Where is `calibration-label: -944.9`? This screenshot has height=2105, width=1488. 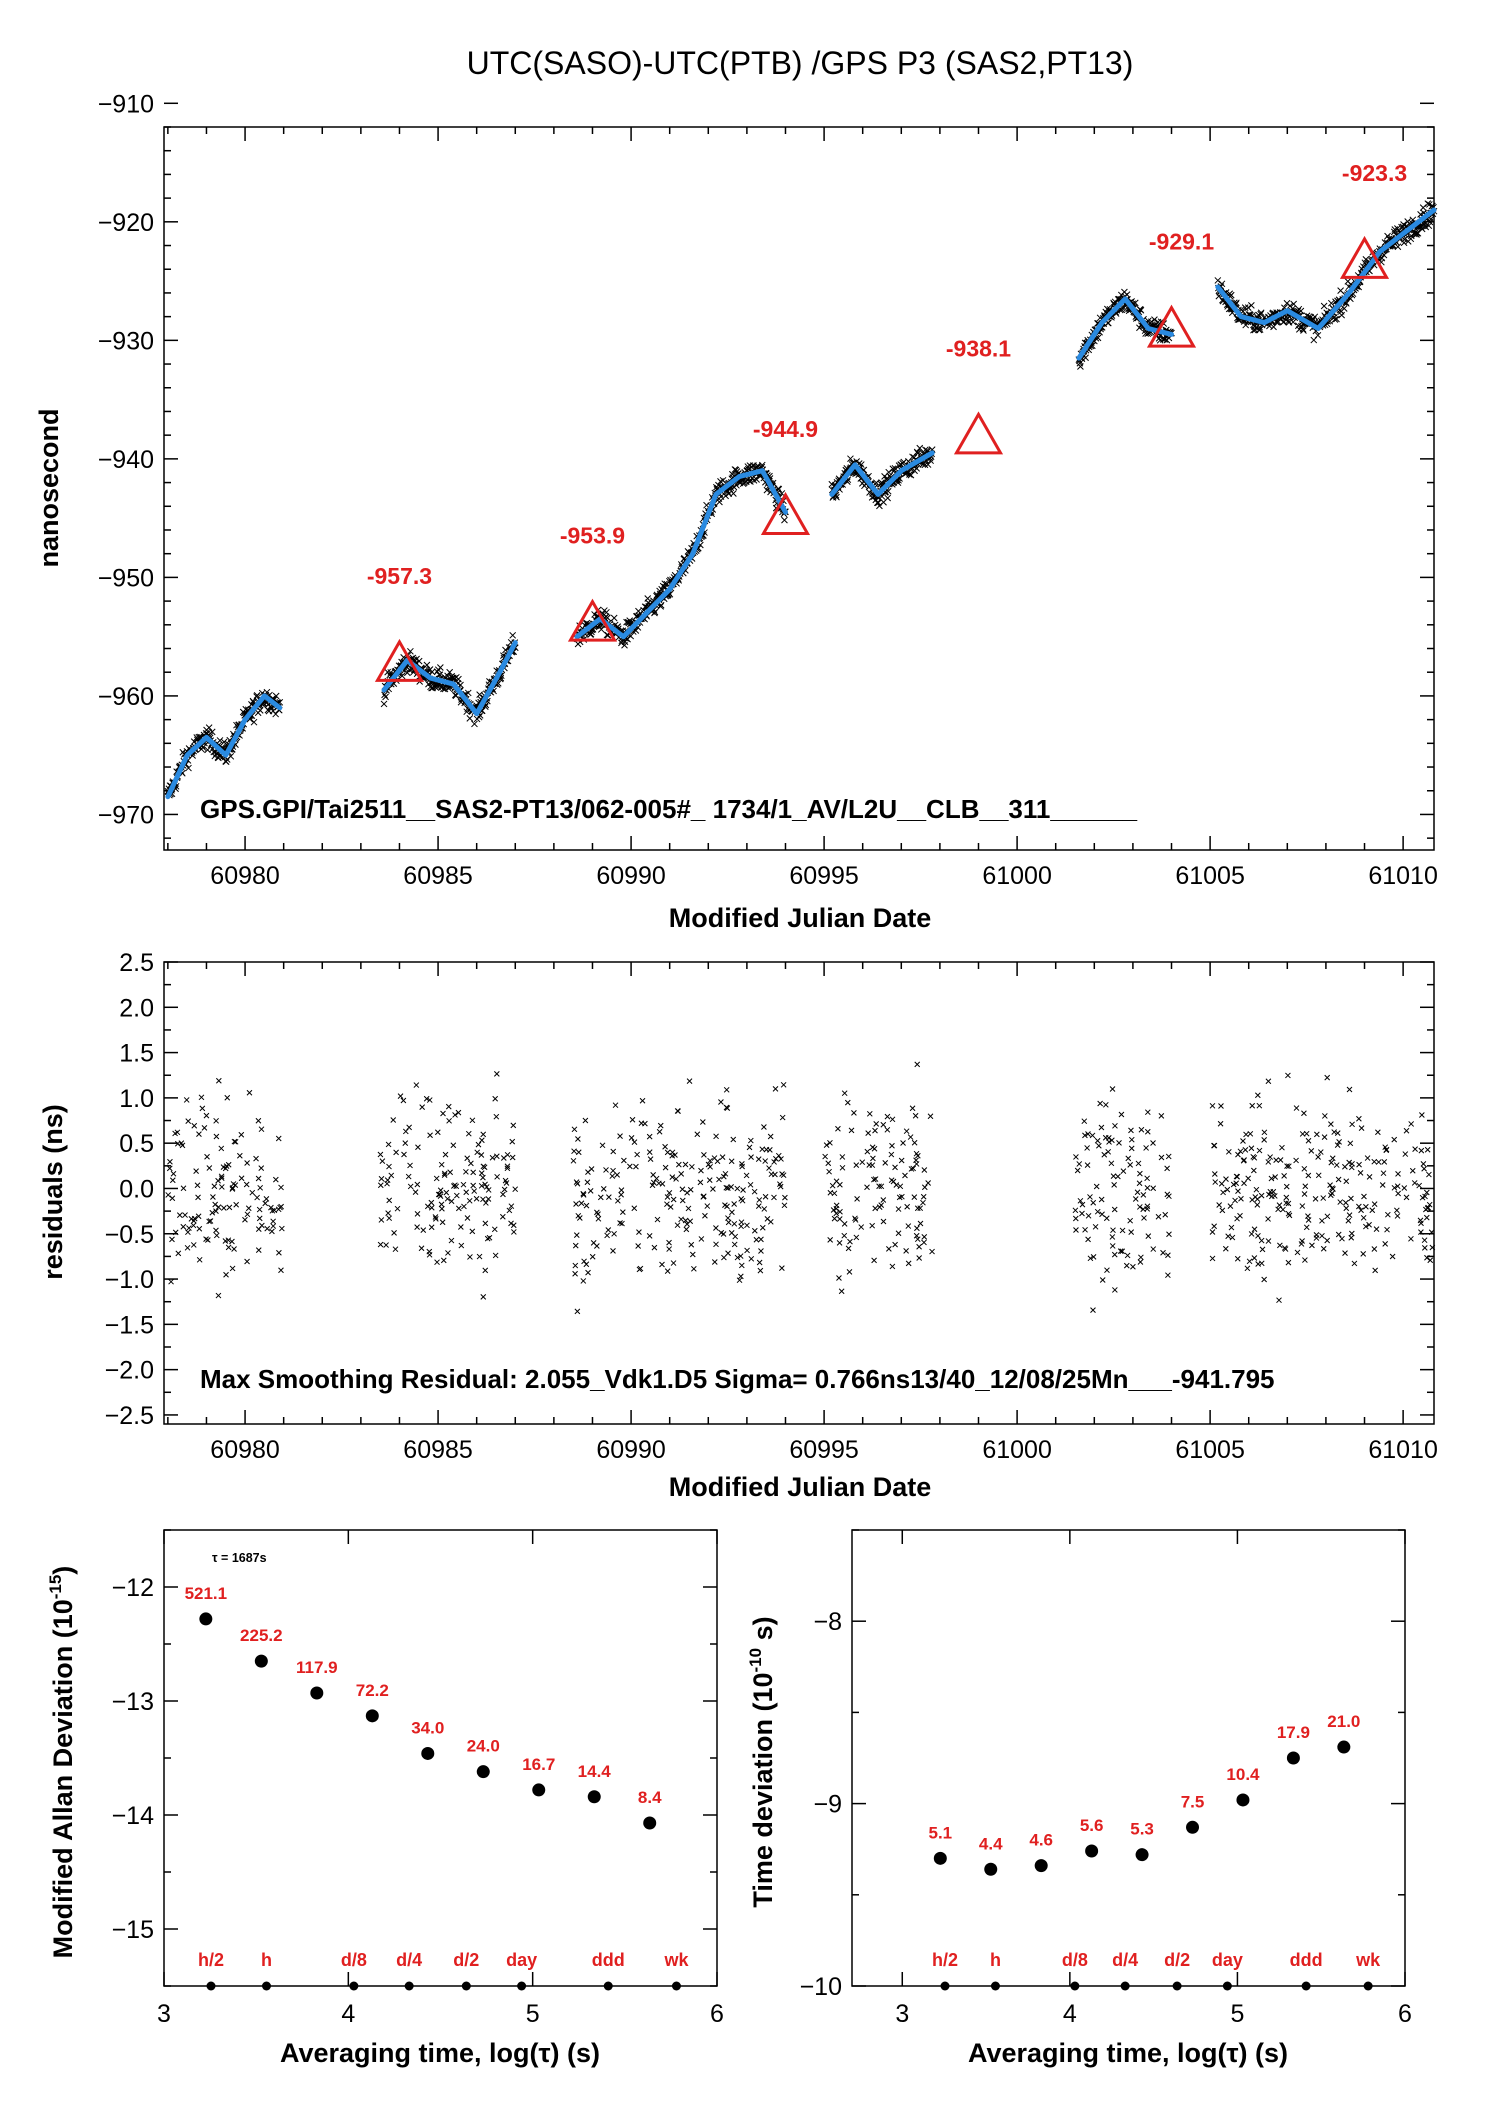 calibration-label: -944.9 is located at coordinates (785, 429).